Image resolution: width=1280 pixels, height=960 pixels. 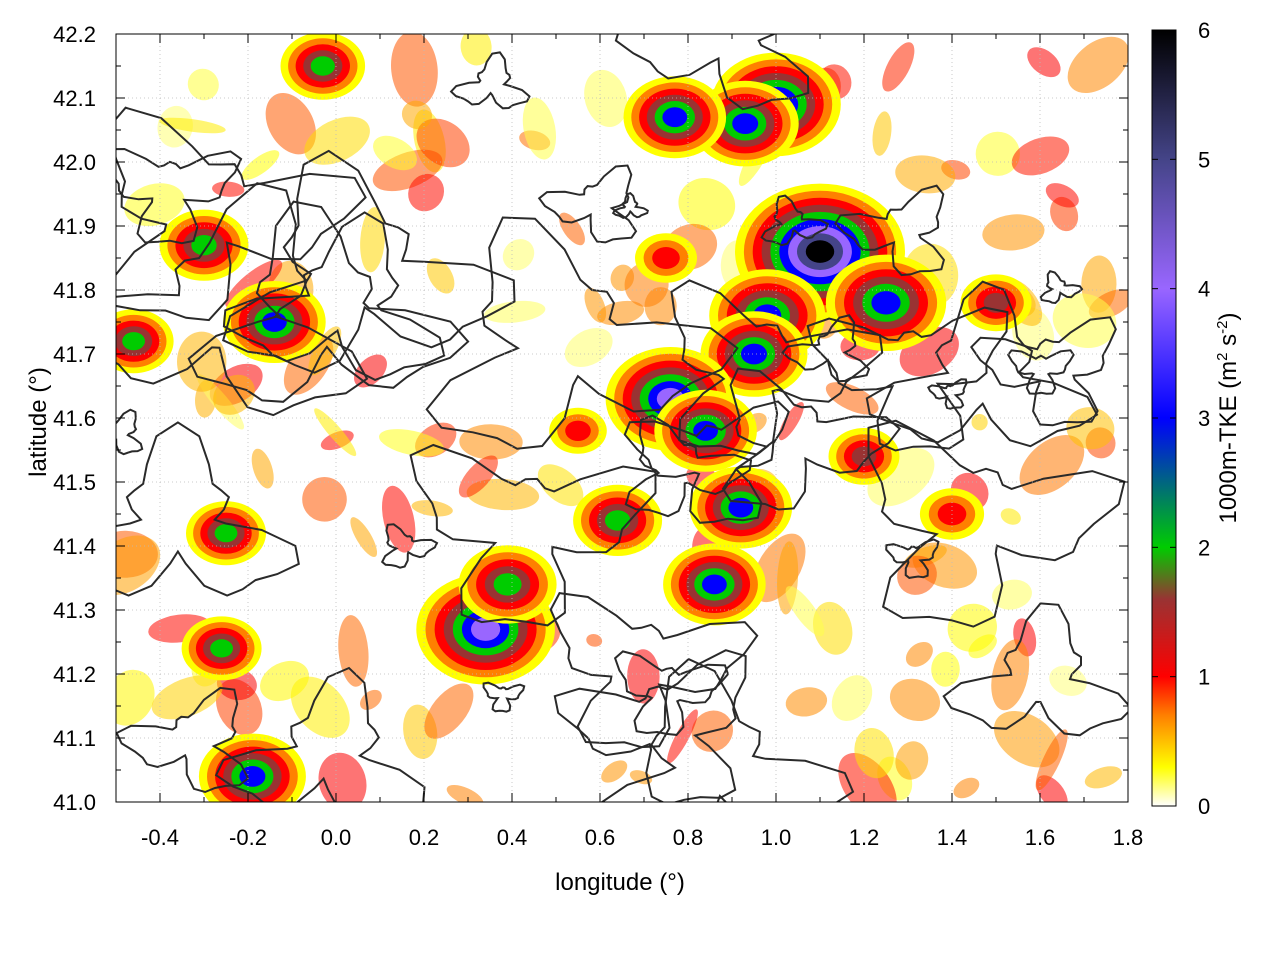 I want to click on x-tick-label: 1.0, so click(x=776, y=837).